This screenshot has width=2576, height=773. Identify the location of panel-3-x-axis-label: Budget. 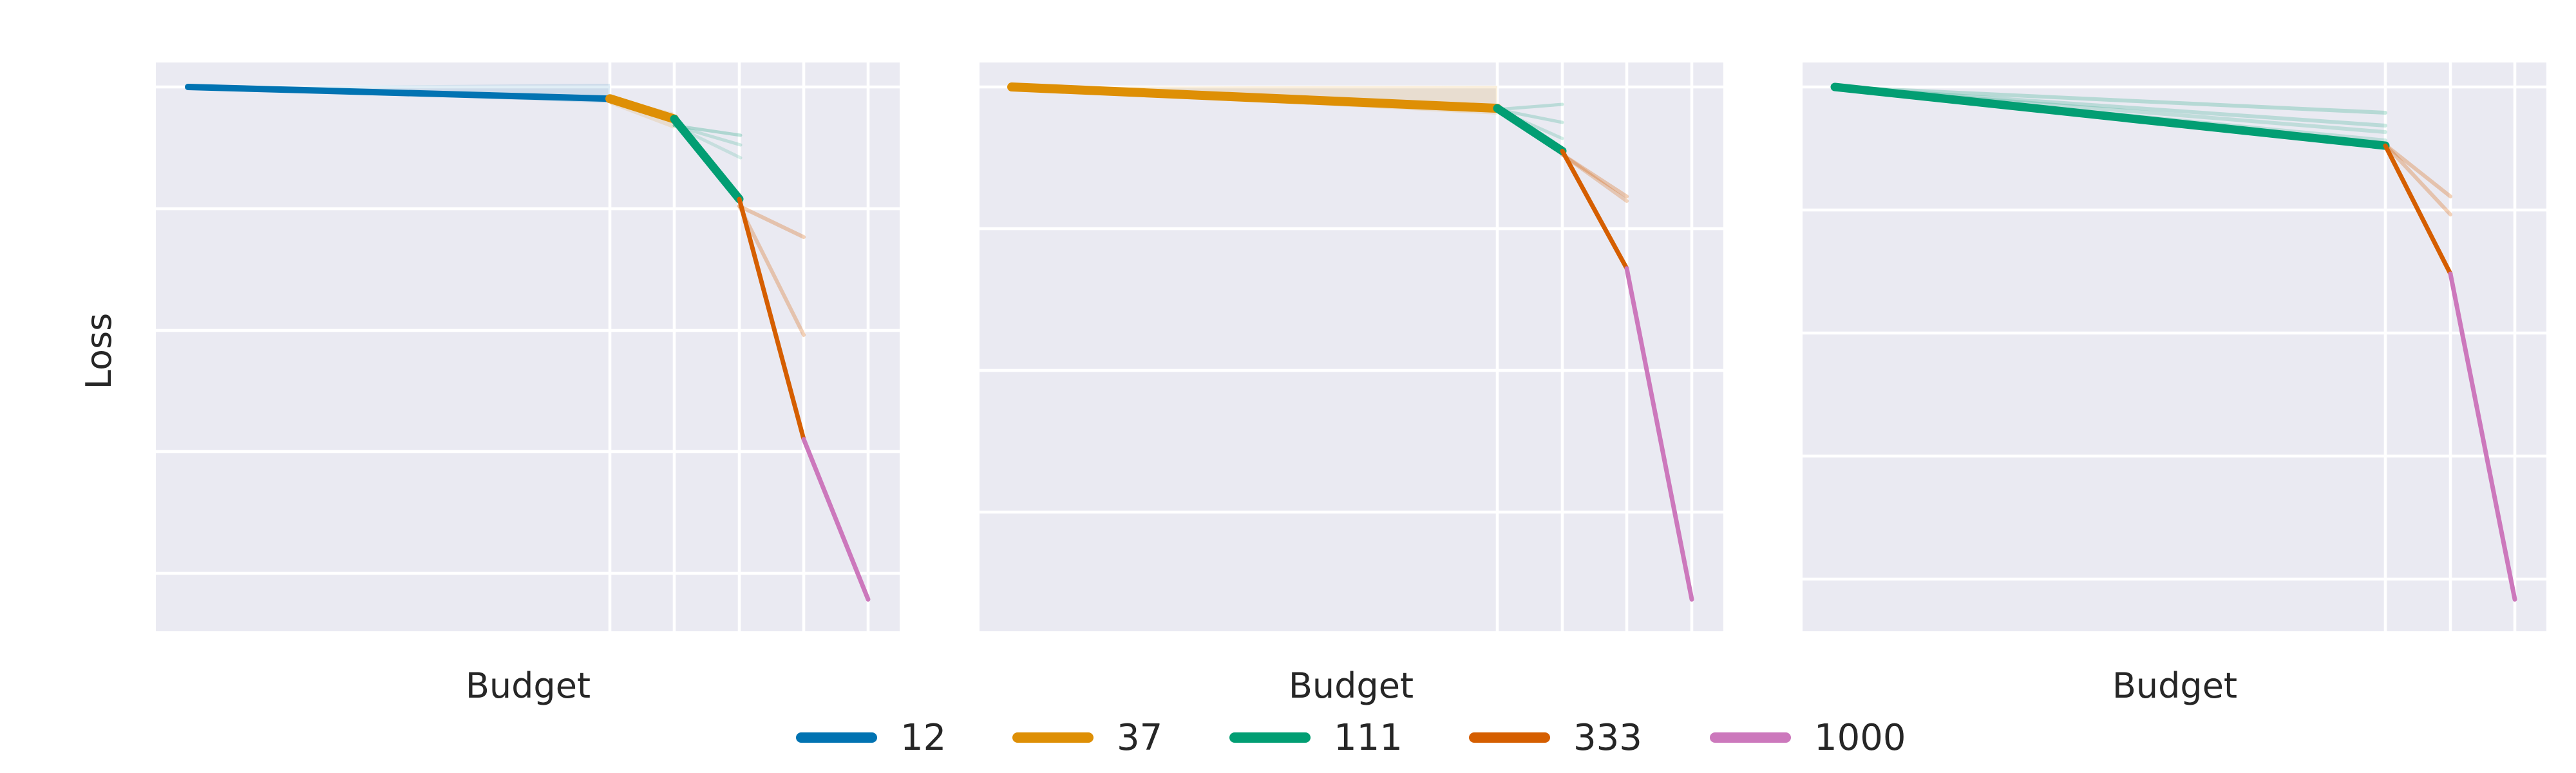
(2174, 686).